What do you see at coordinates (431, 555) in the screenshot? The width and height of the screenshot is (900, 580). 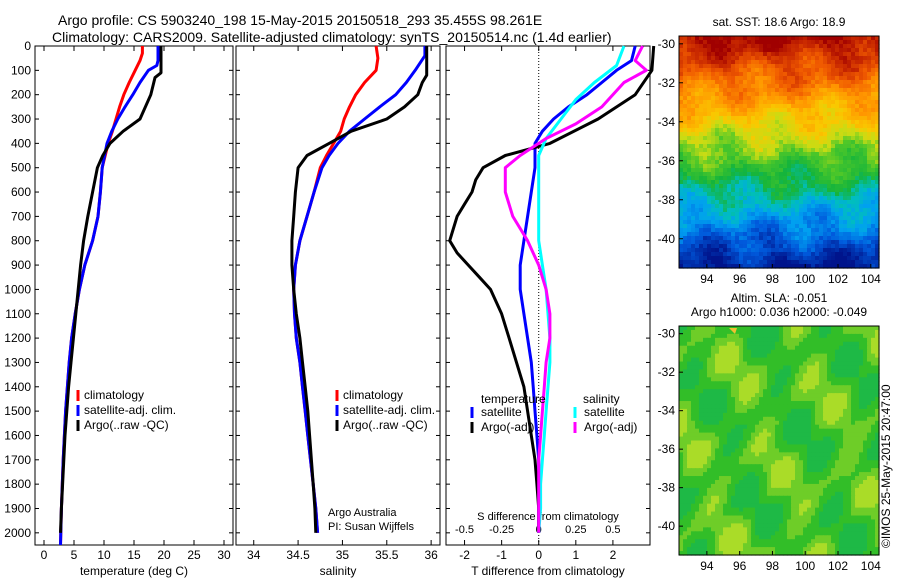 I see `x-tick-label: 36` at bounding box center [431, 555].